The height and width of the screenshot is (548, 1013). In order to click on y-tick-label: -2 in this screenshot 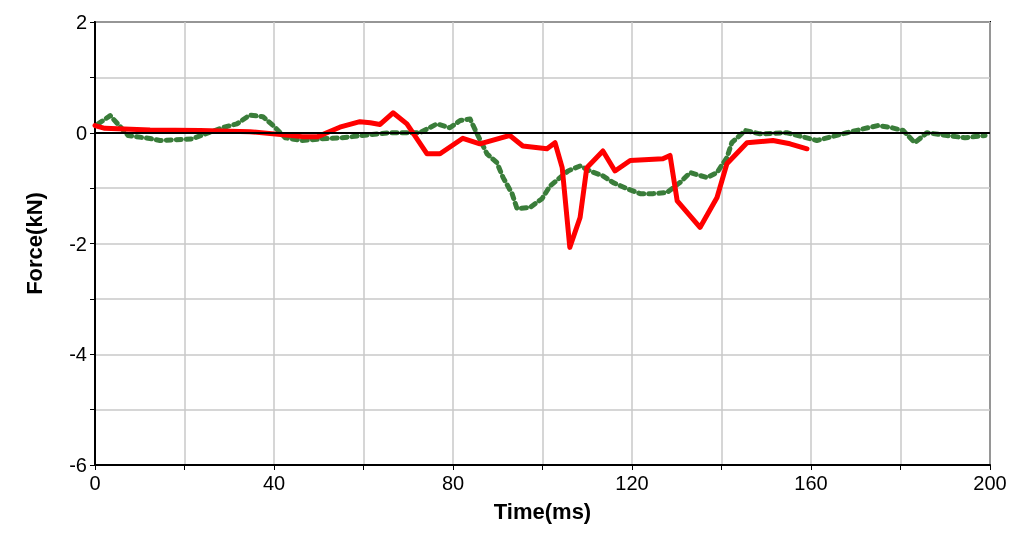, I will do `click(78, 243)`.